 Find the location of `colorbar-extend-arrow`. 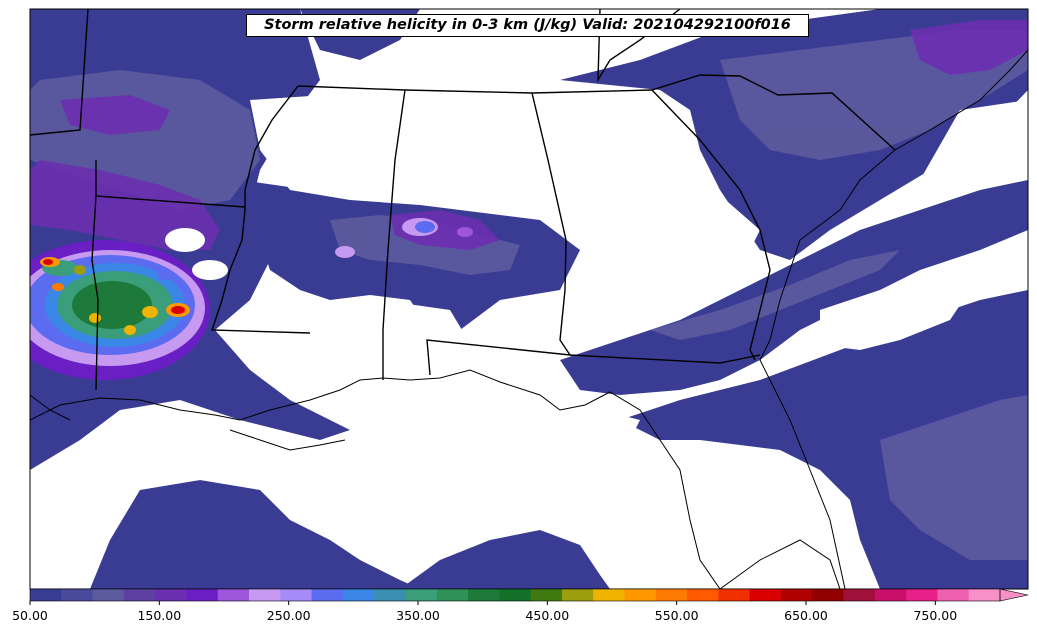

colorbar-extend-arrow is located at coordinates (1014, 595).